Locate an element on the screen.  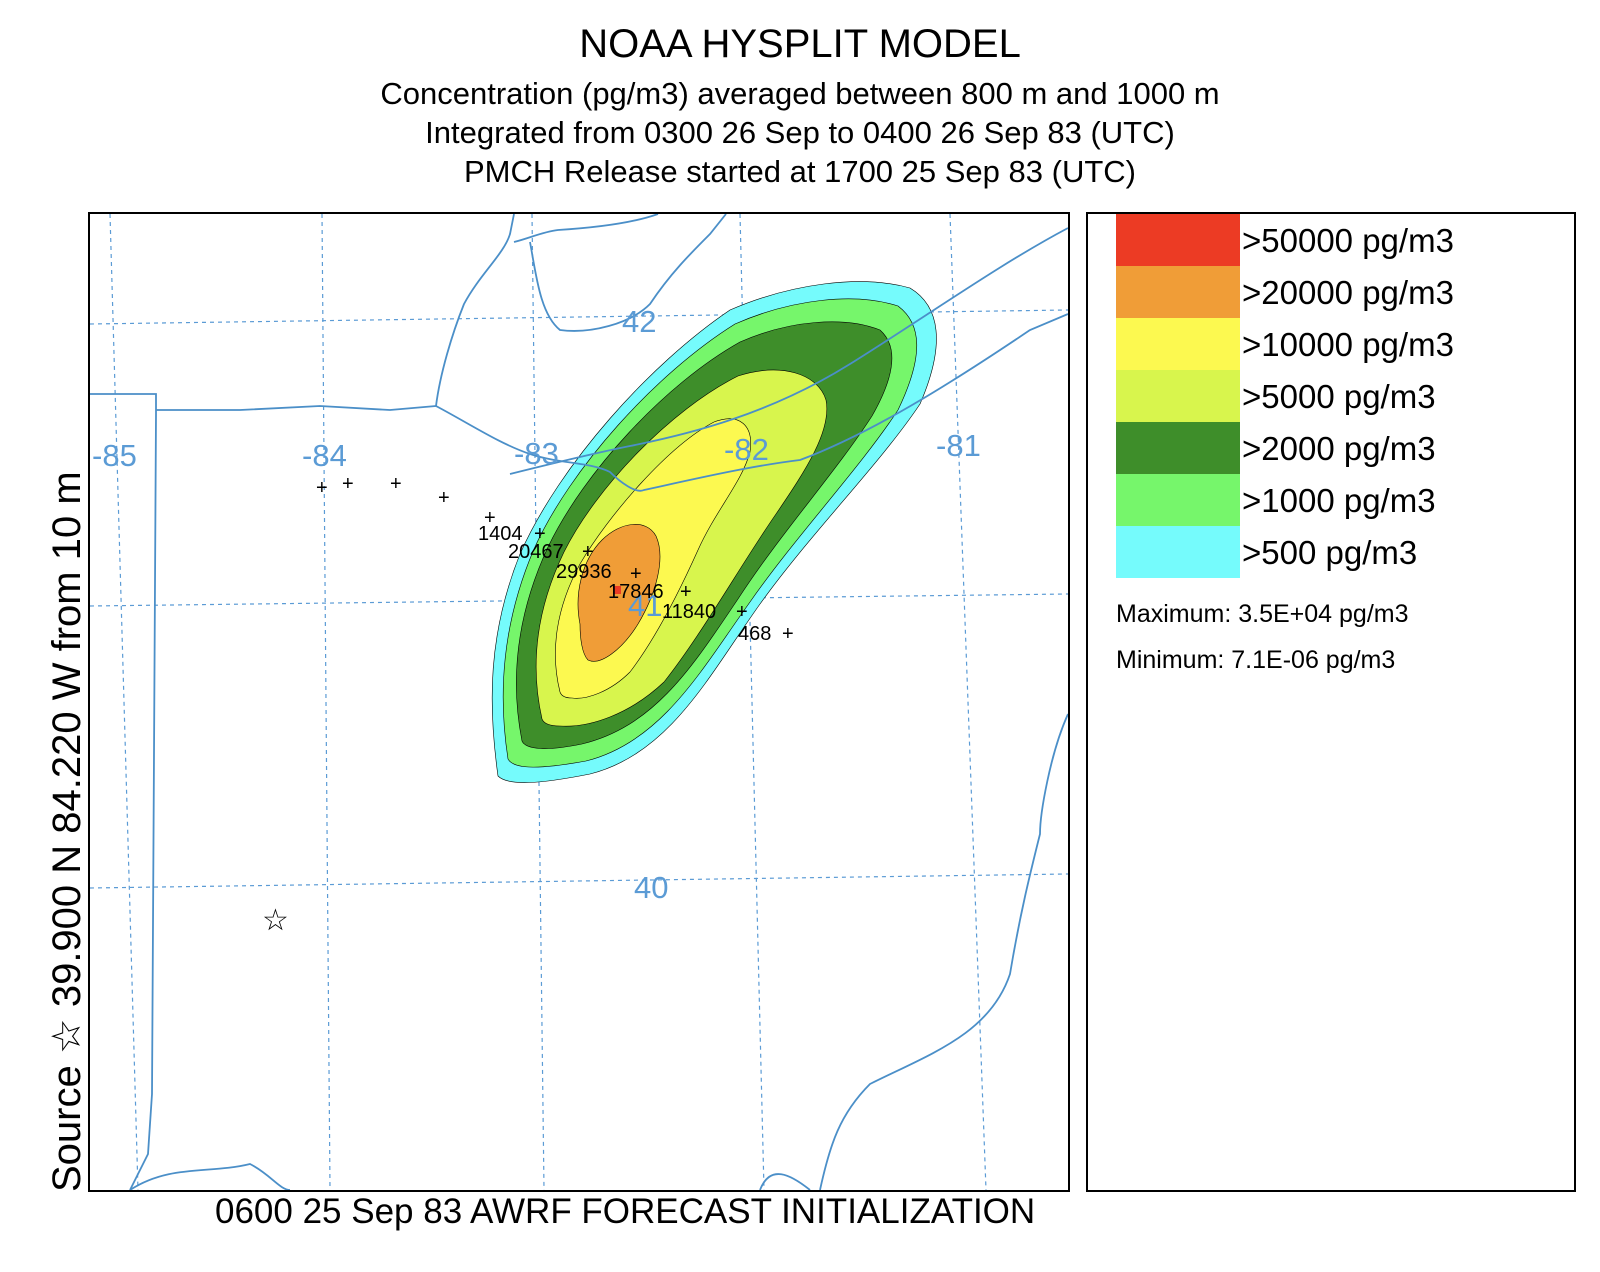
lat-label-40: 40 is located at coordinates (651, 887).